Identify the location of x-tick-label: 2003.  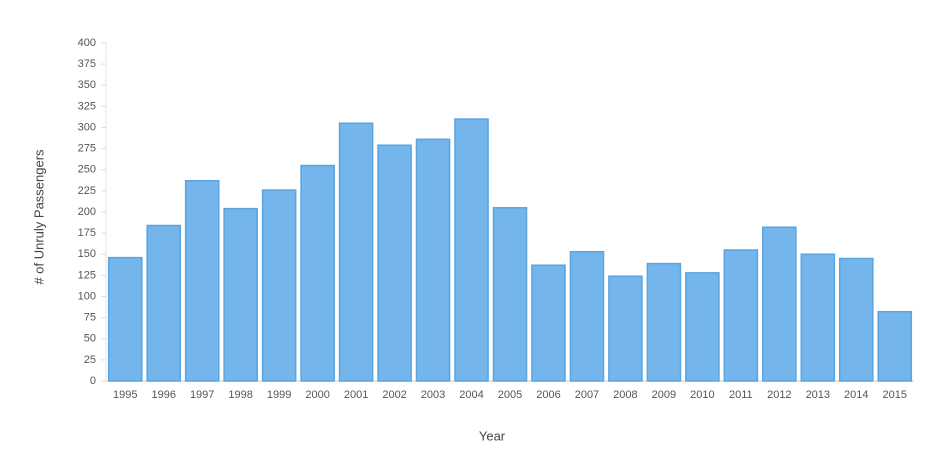
(433, 395).